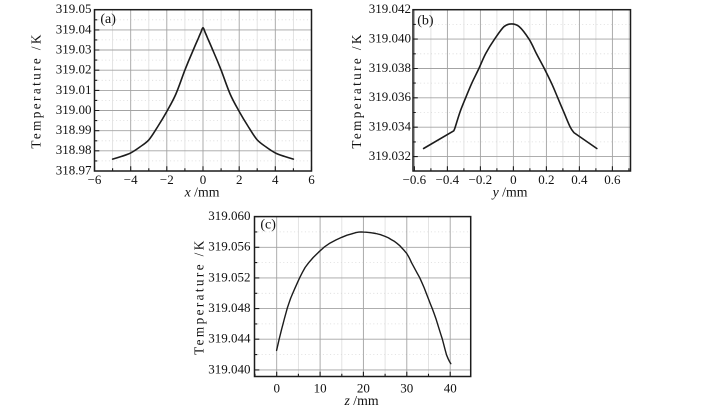  Describe the element at coordinates (390, 8) in the screenshot. I see `svg-text: 319.042` at that location.